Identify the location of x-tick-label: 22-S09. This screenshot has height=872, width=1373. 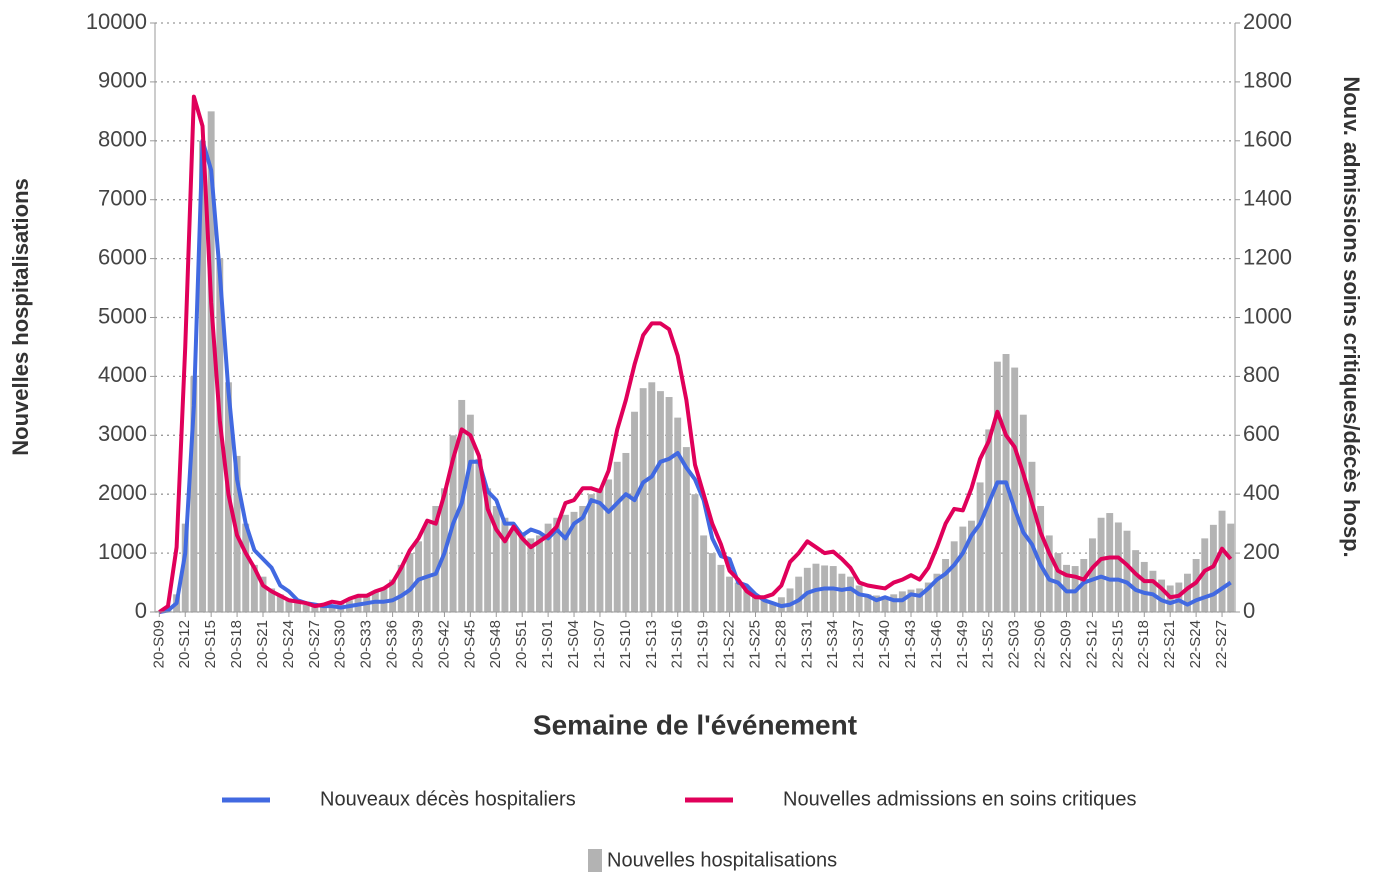
(1065, 644).